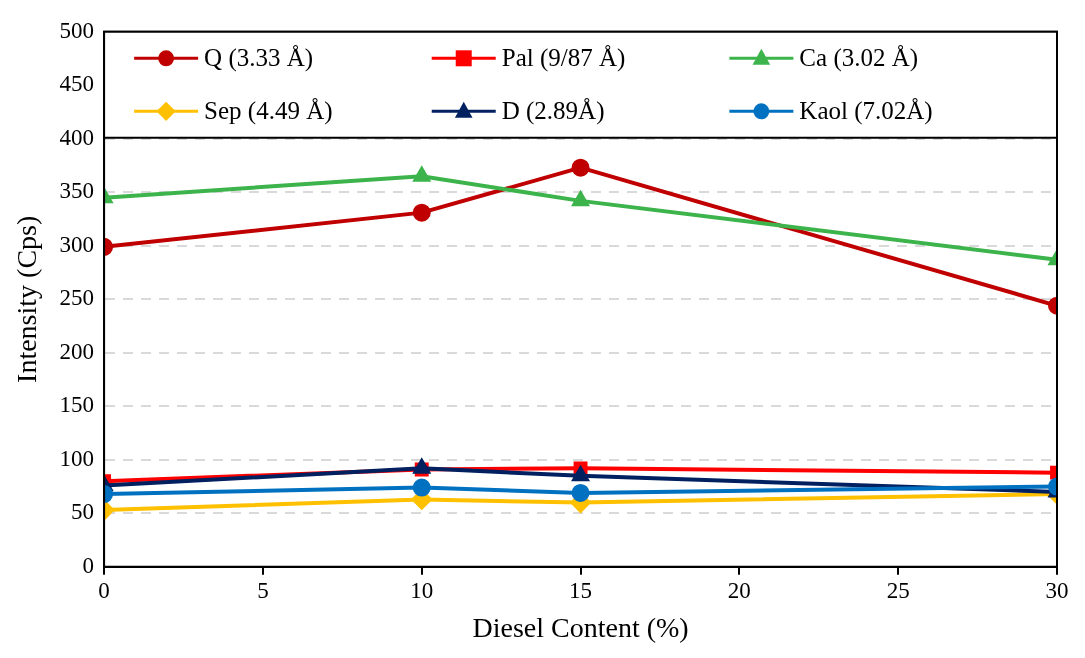  I want to click on y-tick-label: 200, so click(77, 351).